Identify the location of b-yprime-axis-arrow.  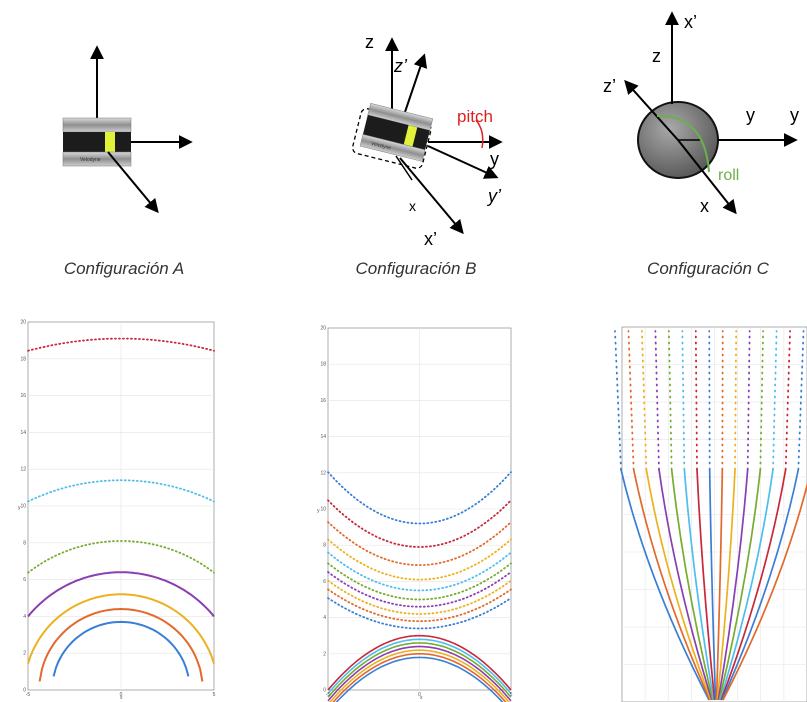
(463, 162).